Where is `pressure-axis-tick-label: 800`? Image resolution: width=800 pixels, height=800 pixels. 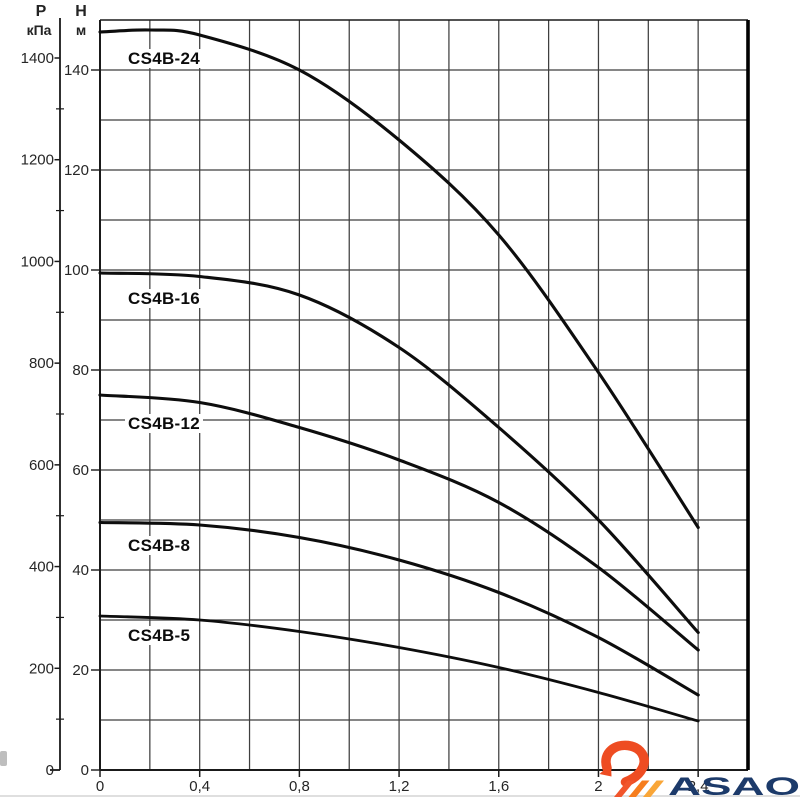
pressure-axis-tick-label: 800 is located at coordinates (41, 363).